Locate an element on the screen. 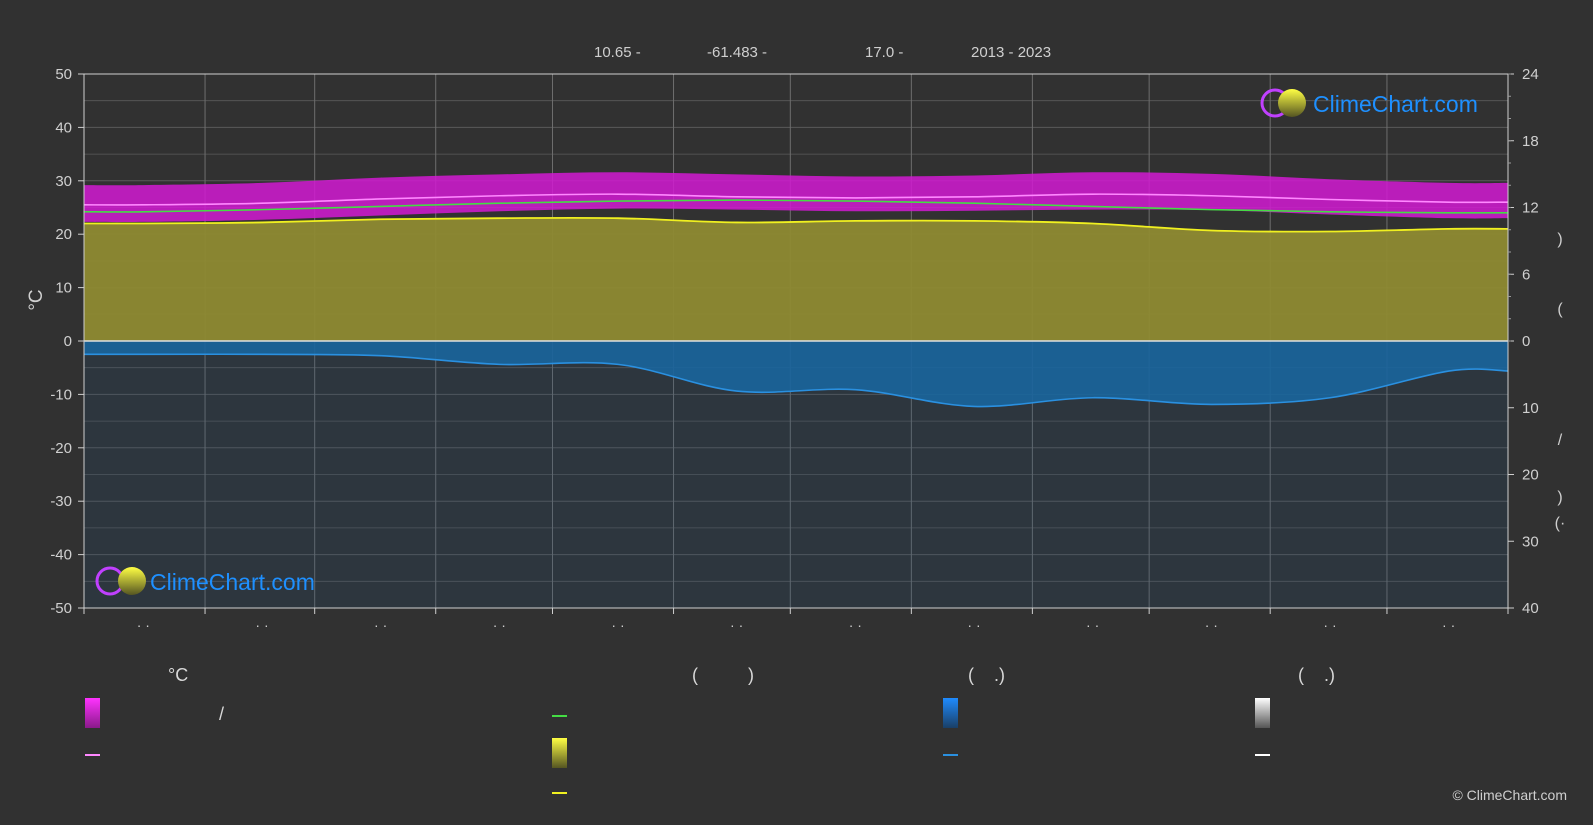 The height and width of the screenshot is (825, 1593). sunshine-swatch is located at coordinates (559, 753).